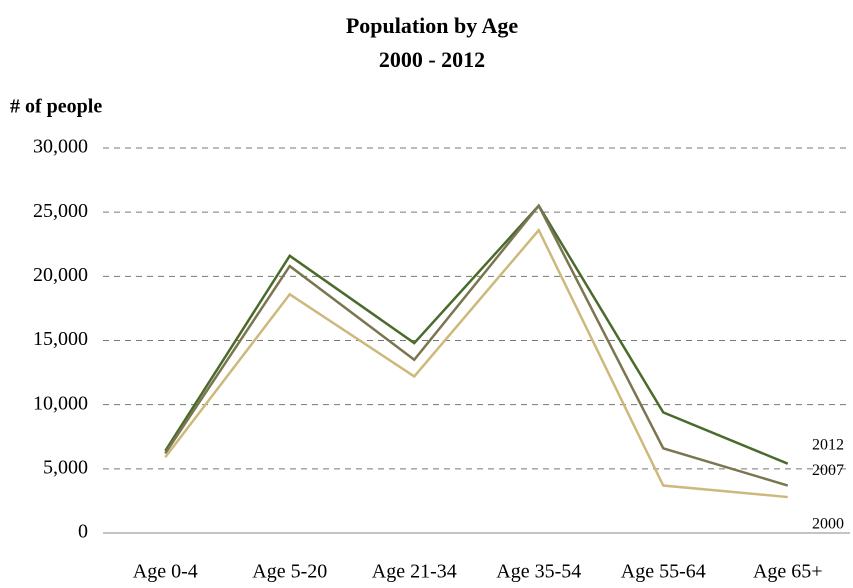  I want to click on chart-subtitle: 2000 - 2012, so click(432, 59).